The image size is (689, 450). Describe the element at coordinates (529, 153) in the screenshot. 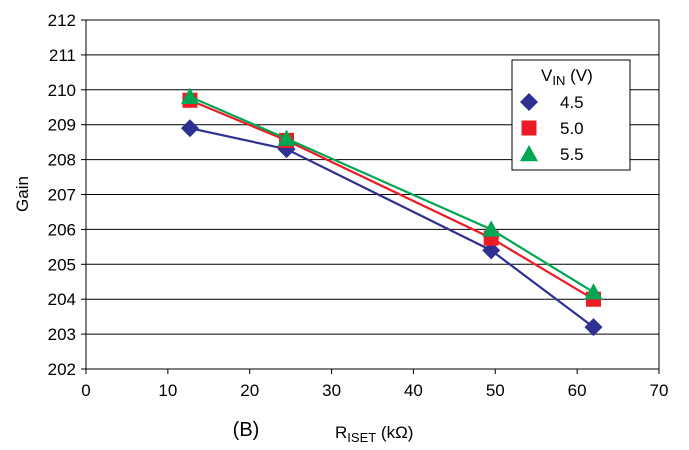

I see `legend-marker-5.5` at that location.